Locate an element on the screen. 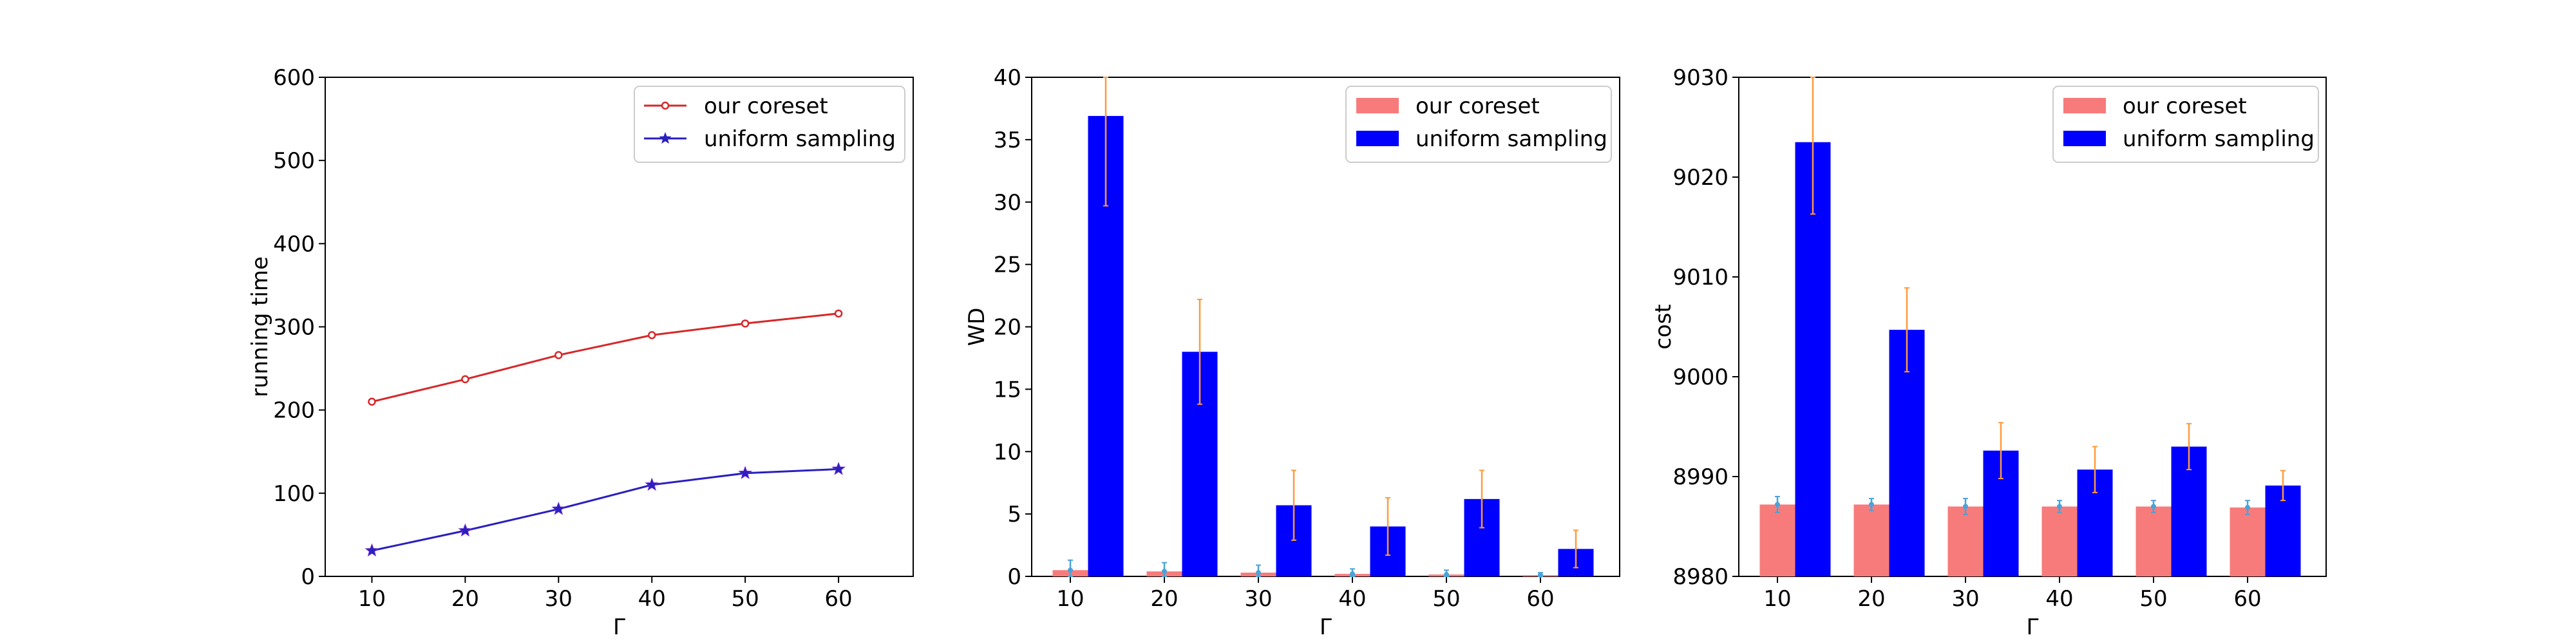 This screenshot has height=644, width=2576. y-tick-label: 600 is located at coordinates (294, 78).